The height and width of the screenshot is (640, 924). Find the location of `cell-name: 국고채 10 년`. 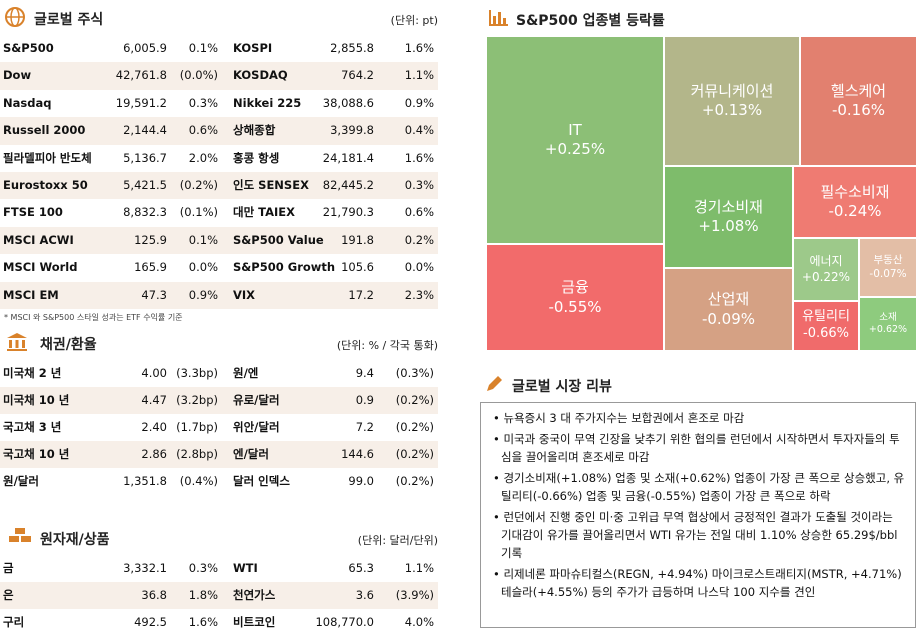

cell-name: 국고채 10 년 is located at coordinates (36, 454).